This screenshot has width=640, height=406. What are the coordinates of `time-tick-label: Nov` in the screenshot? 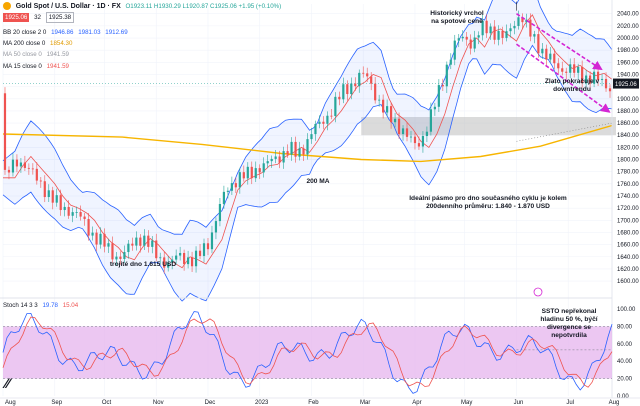 It's located at (158, 403).